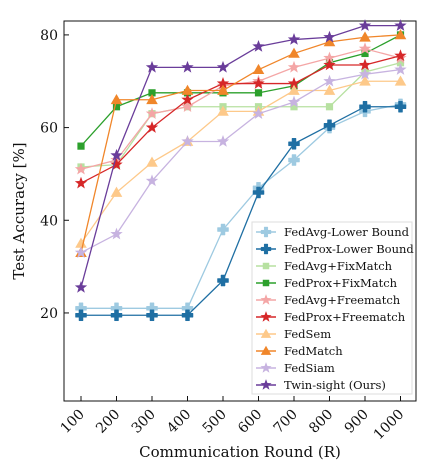 The width and height of the screenshot is (428, 469). I want to click on x-tick-label: 900, so click(357, 422).